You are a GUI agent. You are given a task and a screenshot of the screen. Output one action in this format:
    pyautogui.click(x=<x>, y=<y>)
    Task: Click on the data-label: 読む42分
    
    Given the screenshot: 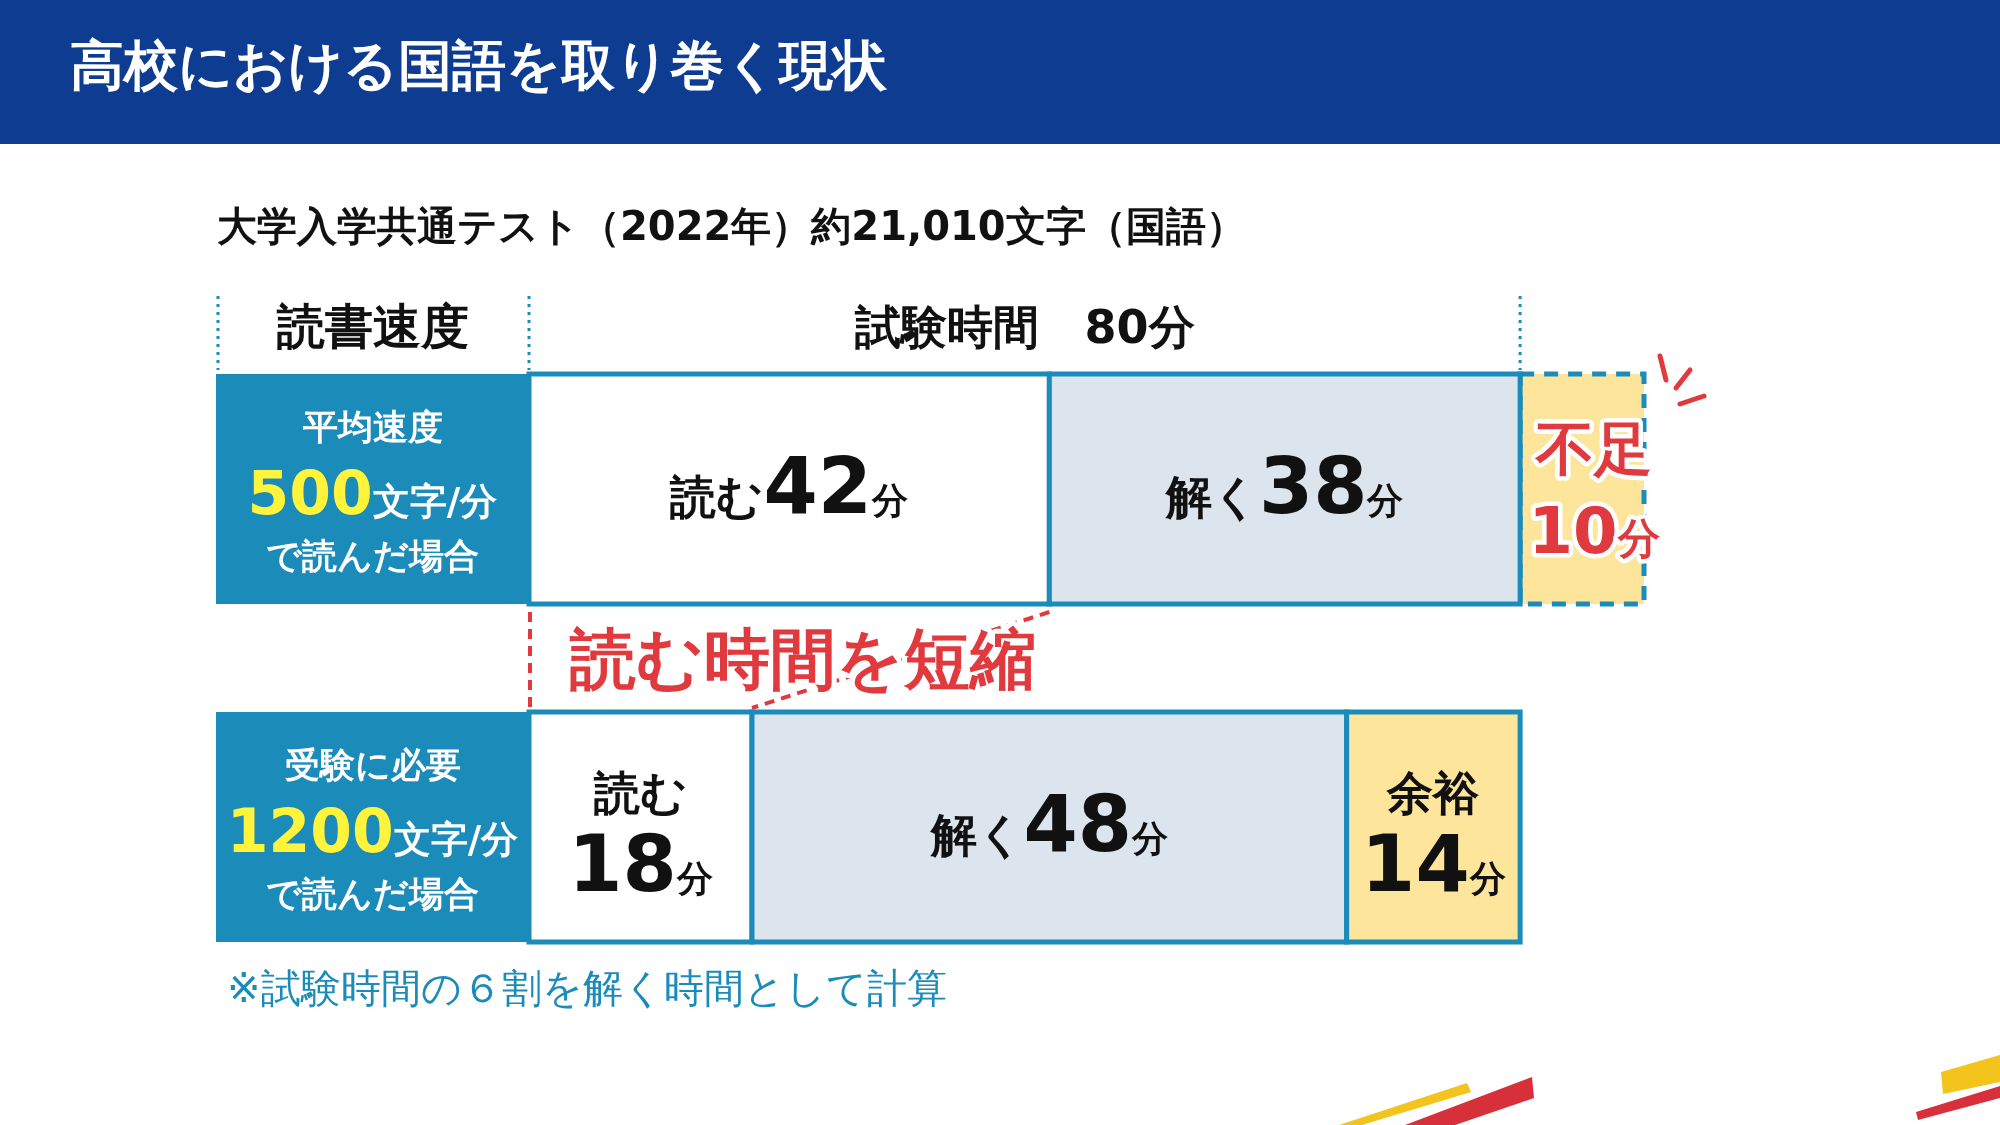 What is the action you would take?
    pyautogui.click(x=788, y=486)
    